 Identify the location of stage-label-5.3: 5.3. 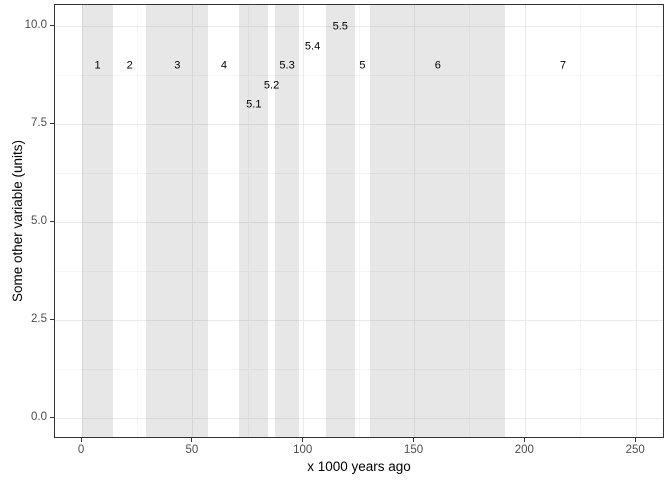
(287, 65).